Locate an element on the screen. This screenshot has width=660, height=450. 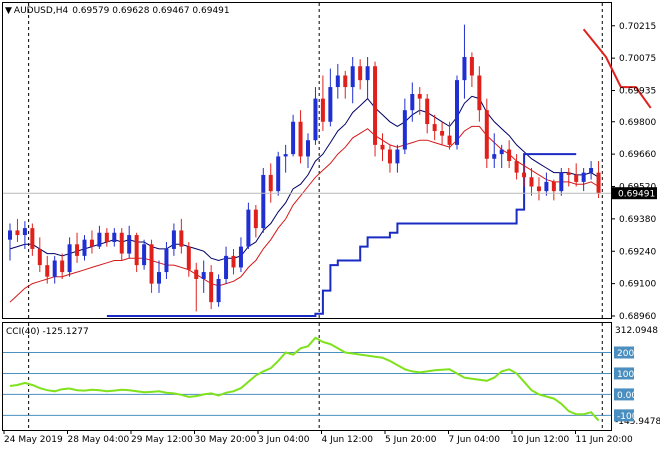
ohlc-values: 0.69579 0.69628 0.69467 0.69491 is located at coordinates (150, 11).